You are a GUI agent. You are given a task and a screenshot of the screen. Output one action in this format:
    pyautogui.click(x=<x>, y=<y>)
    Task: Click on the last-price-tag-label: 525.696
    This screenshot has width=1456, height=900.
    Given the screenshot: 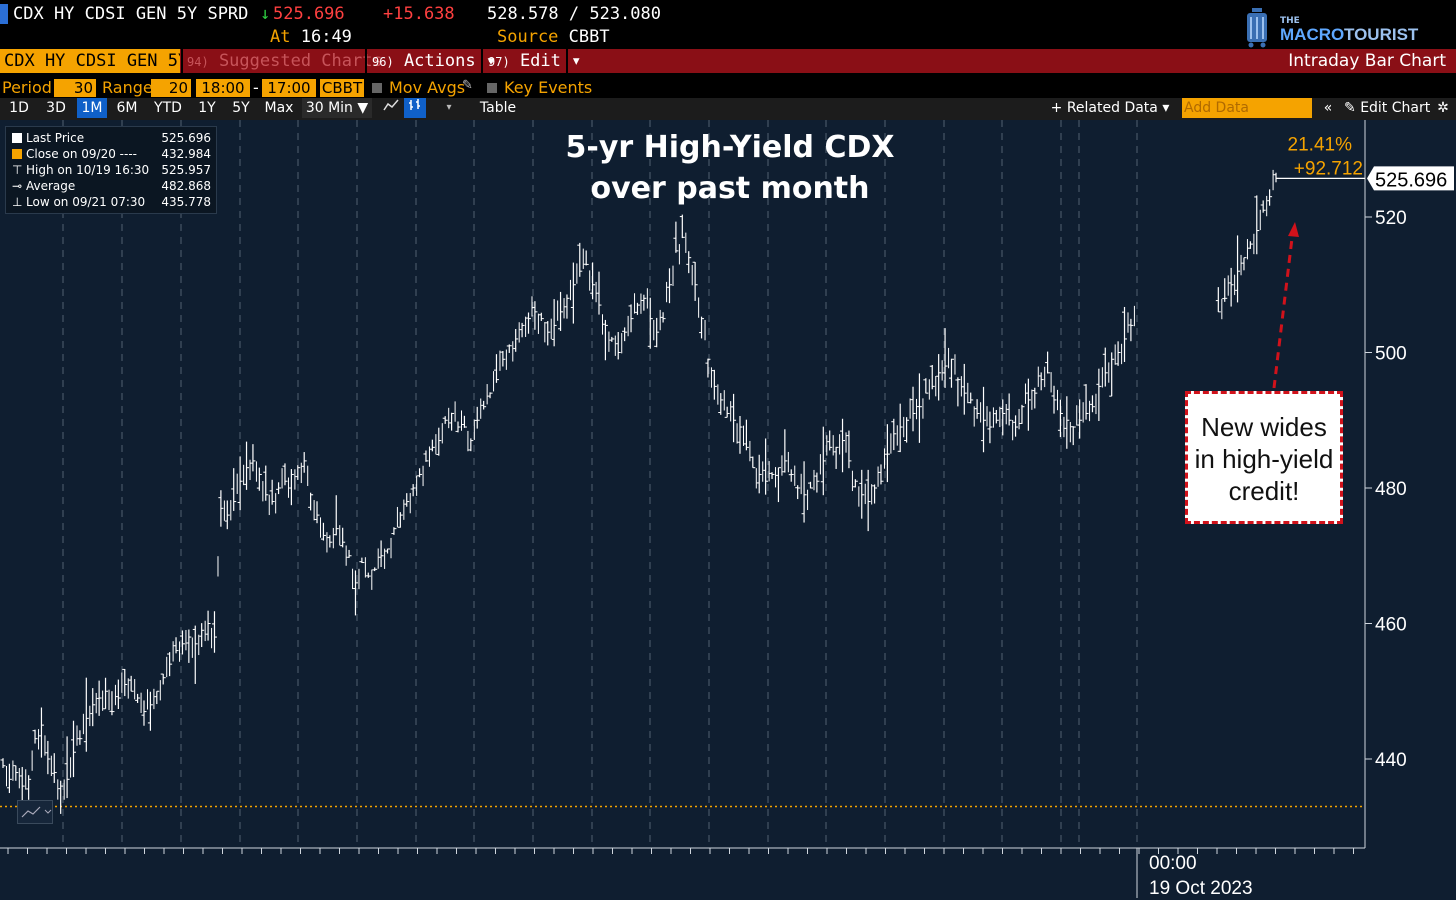 What is the action you would take?
    pyautogui.click(x=1411, y=180)
    